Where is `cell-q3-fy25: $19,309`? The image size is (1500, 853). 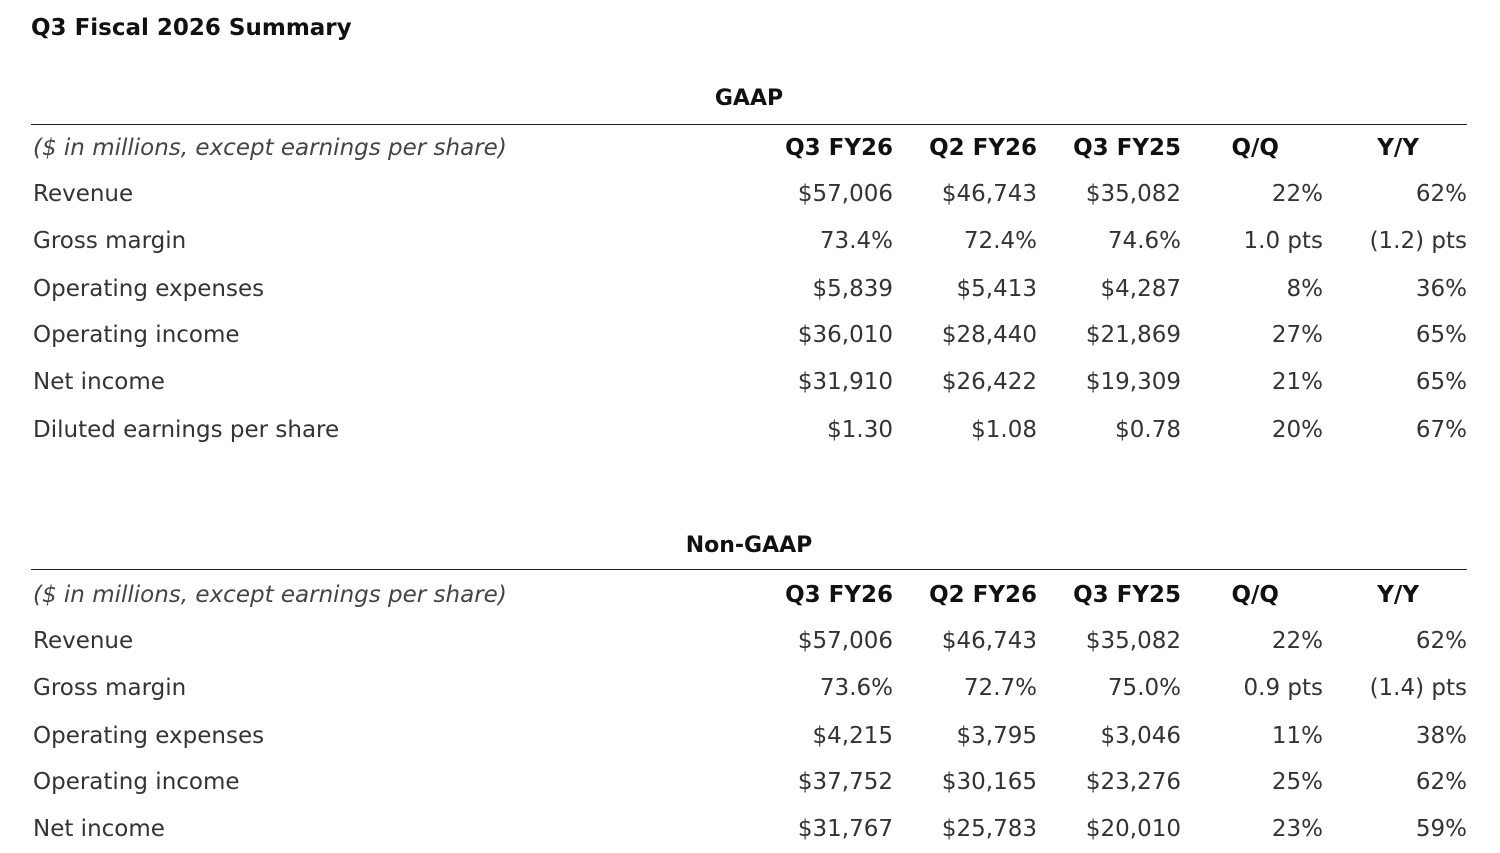 cell-q3-fy25: $19,309 is located at coordinates (1133, 382).